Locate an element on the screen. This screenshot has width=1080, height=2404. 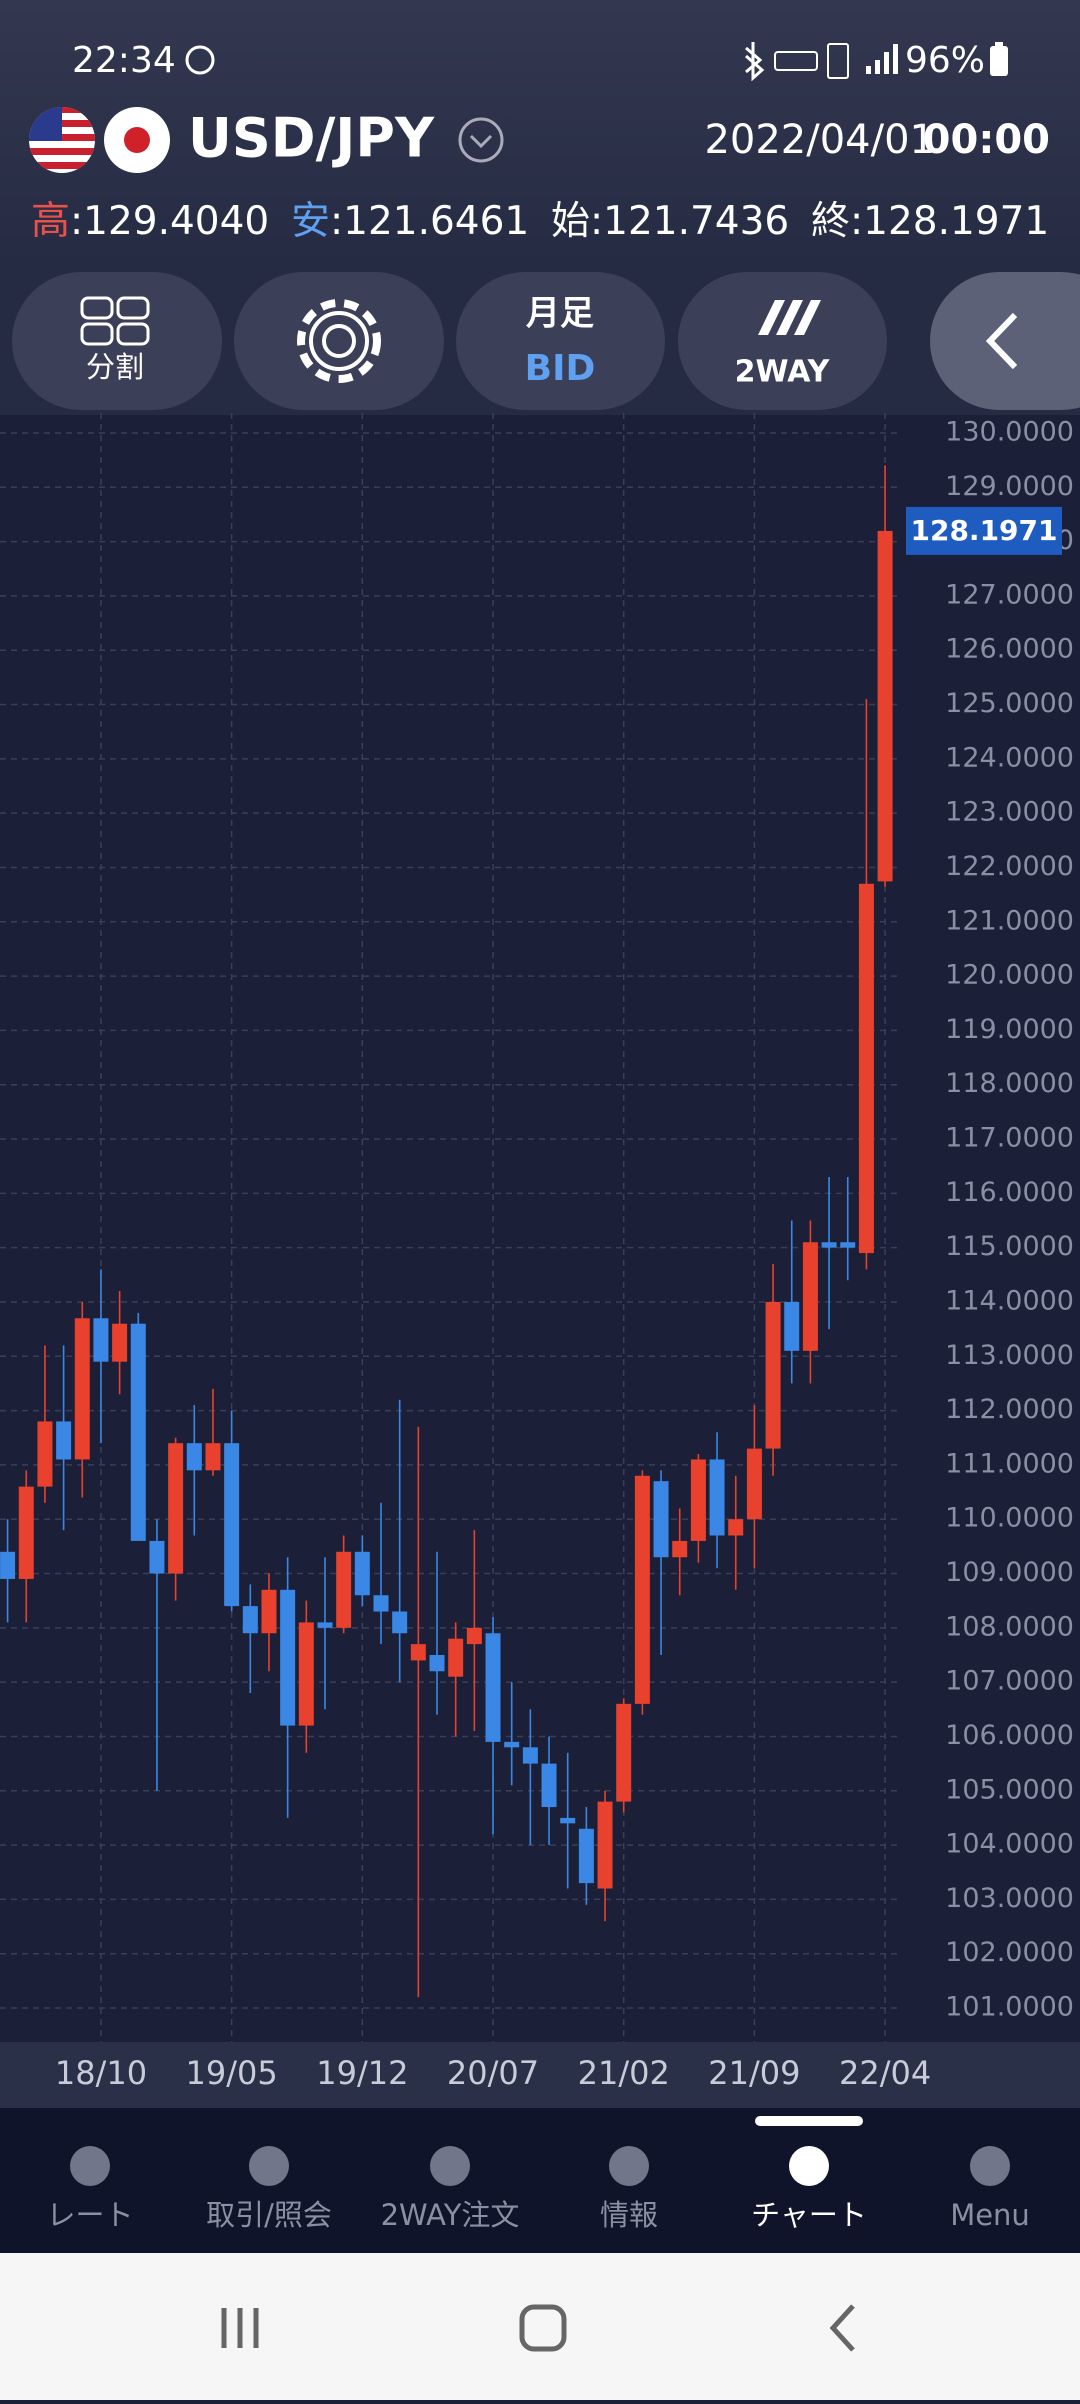
y-tick-label: 108.0000 is located at coordinates (1009, 1626).